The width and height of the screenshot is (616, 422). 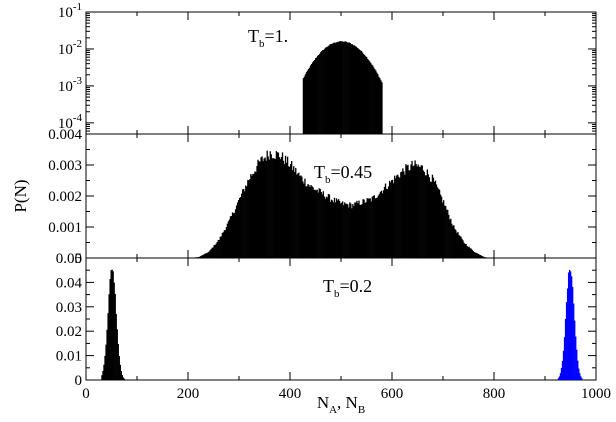 What do you see at coordinates (70, 85) in the screenshot?
I see `y-tick-label: 10⁻³` at bounding box center [70, 85].